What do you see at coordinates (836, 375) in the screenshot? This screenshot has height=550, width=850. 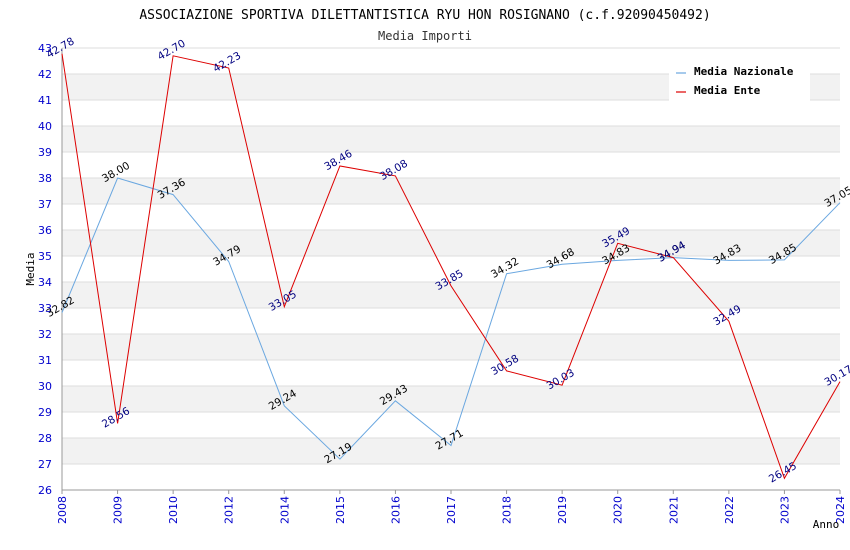 I see `data-label-media-ente: 30.17` at bounding box center [836, 375].